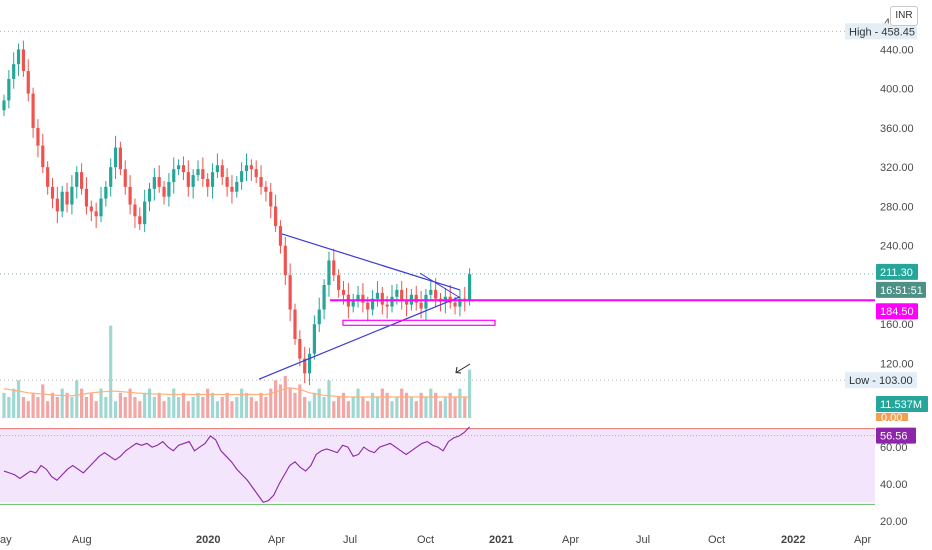 The image size is (932, 550). Describe the element at coordinates (463, 368) in the screenshot. I see `arrow-annotation` at that location.